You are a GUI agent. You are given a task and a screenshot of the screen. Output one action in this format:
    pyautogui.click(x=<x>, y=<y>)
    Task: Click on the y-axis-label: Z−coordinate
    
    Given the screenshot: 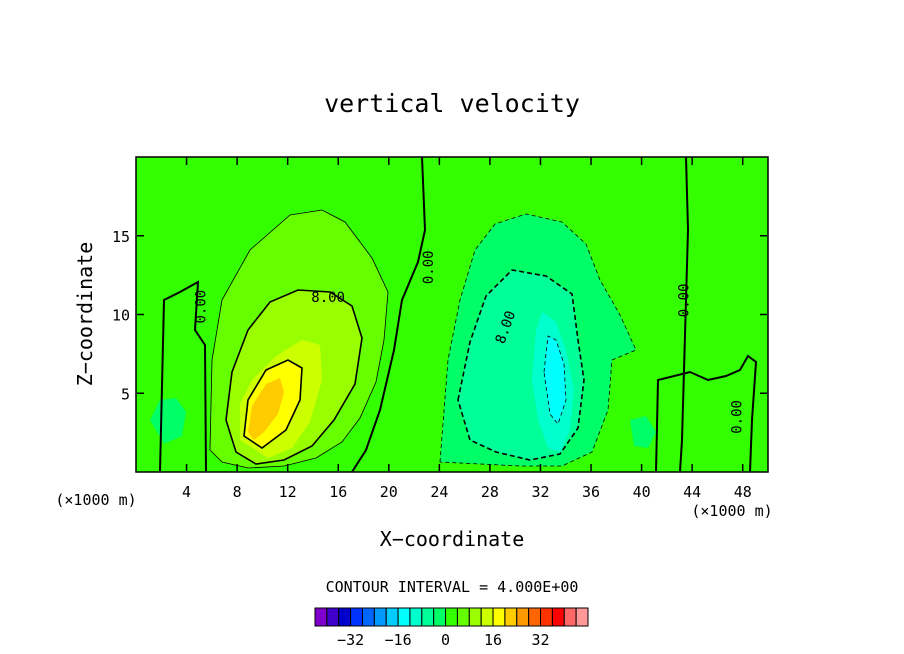 What is the action you would take?
    pyautogui.click(x=85, y=314)
    